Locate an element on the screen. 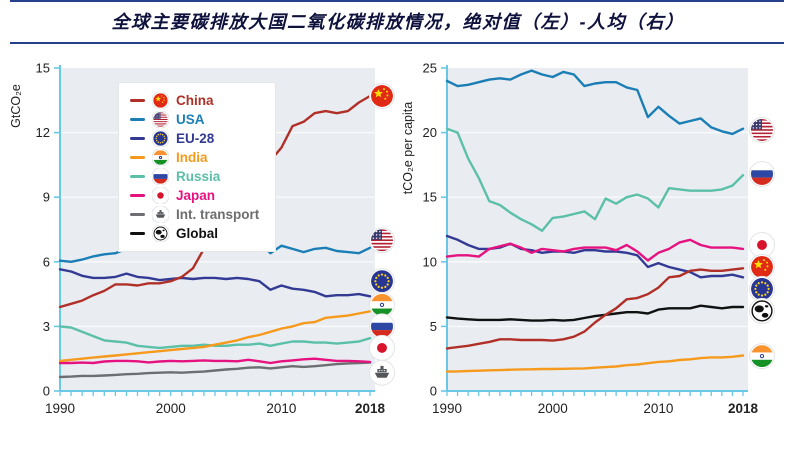  y-tick-label: 5 is located at coordinates (433, 326).